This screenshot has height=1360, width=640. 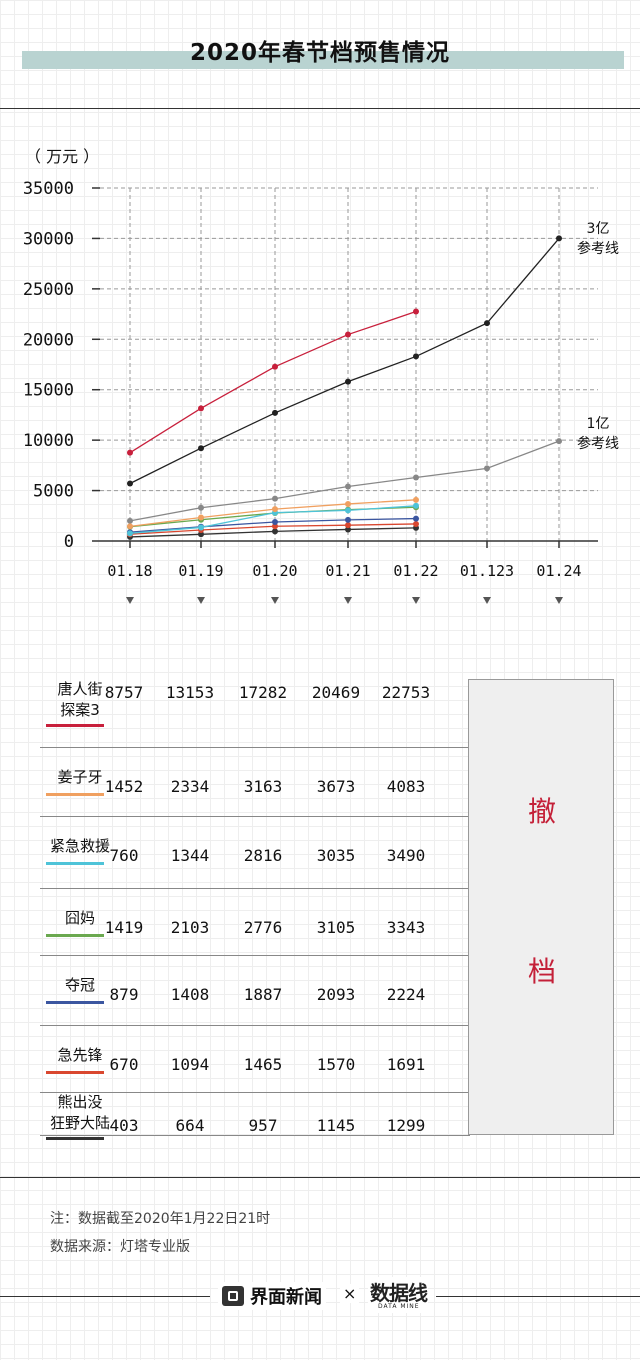 What do you see at coordinates (190, 1125) in the screenshot?
I see `table-cell: 664` at bounding box center [190, 1125].